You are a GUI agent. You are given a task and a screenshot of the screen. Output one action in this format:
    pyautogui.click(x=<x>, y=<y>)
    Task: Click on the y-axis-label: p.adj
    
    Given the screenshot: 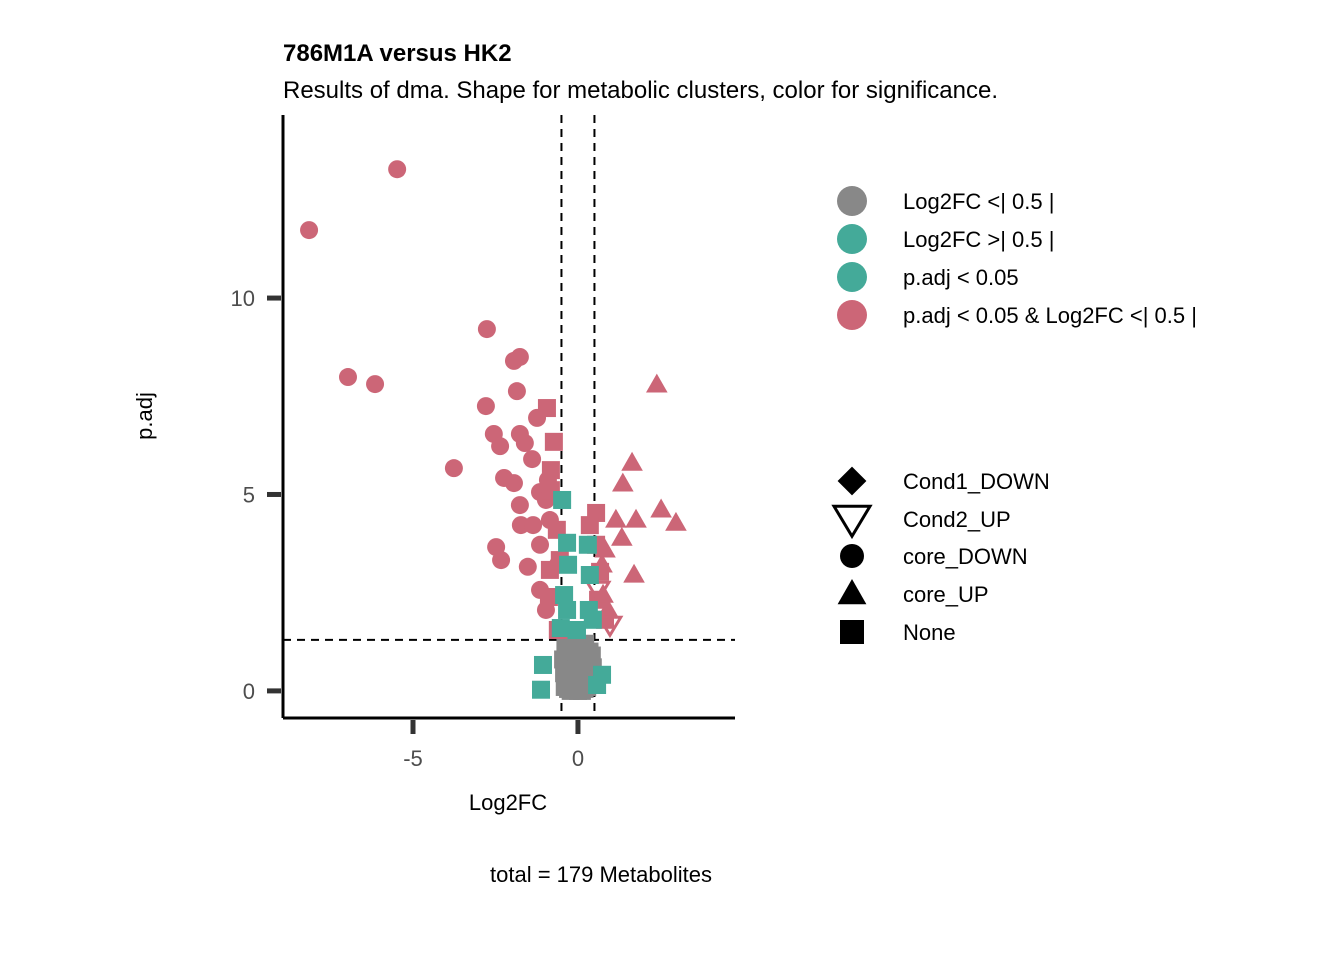 What is the action you would take?
    pyautogui.click(x=144, y=416)
    